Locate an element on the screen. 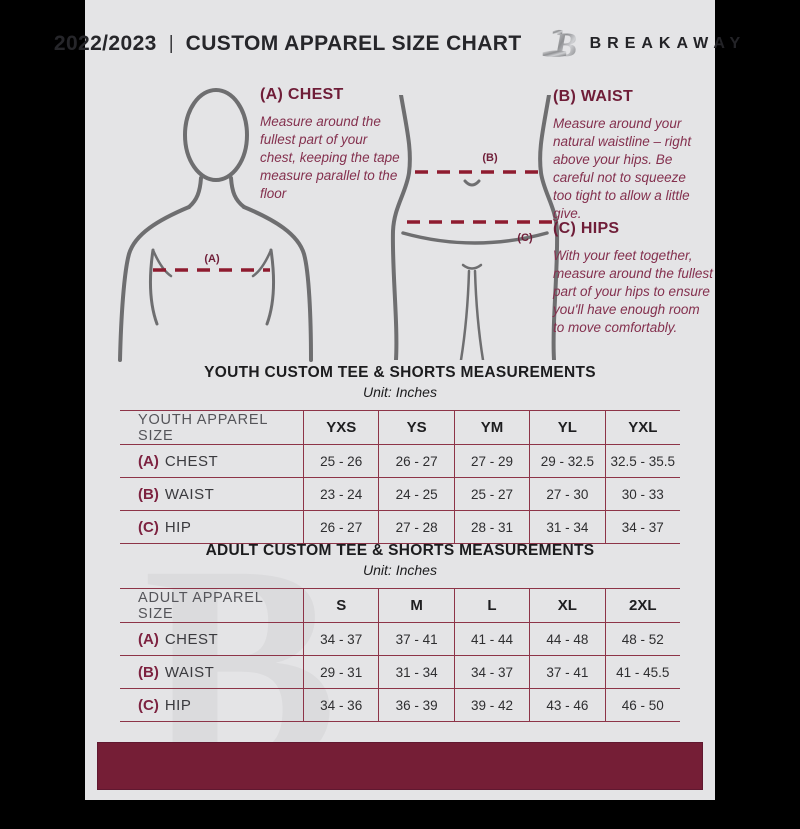 Image resolution: width=800 pixels, height=829 pixels. chest-instruction-heading: (A) CHEST is located at coordinates (302, 94).